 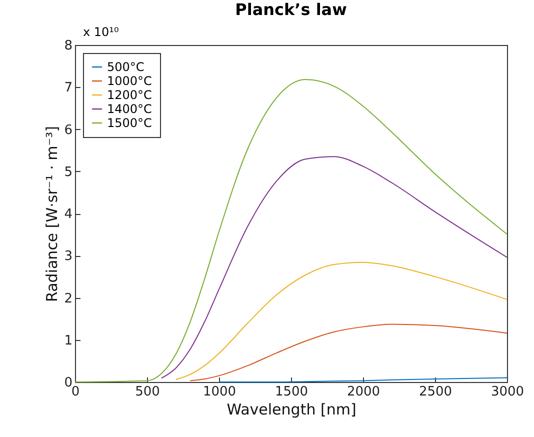 What do you see at coordinates (68, 88) in the screenshot?
I see `y-tick-label: 7` at bounding box center [68, 88].